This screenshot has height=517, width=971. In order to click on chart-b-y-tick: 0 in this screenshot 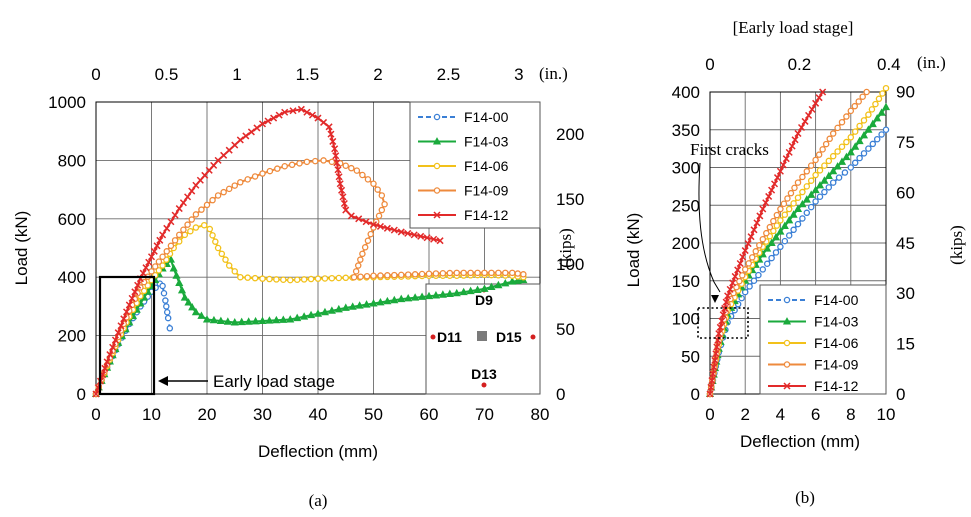, I will do `click(695, 394)`.